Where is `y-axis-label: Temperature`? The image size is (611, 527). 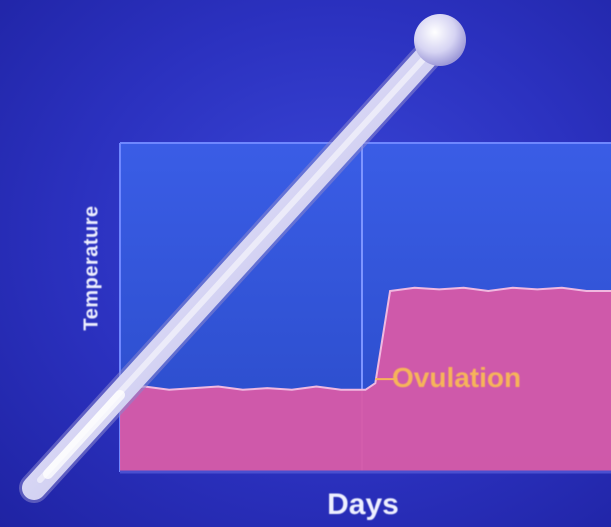
y-axis-label: Temperature is located at coordinates (91, 268).